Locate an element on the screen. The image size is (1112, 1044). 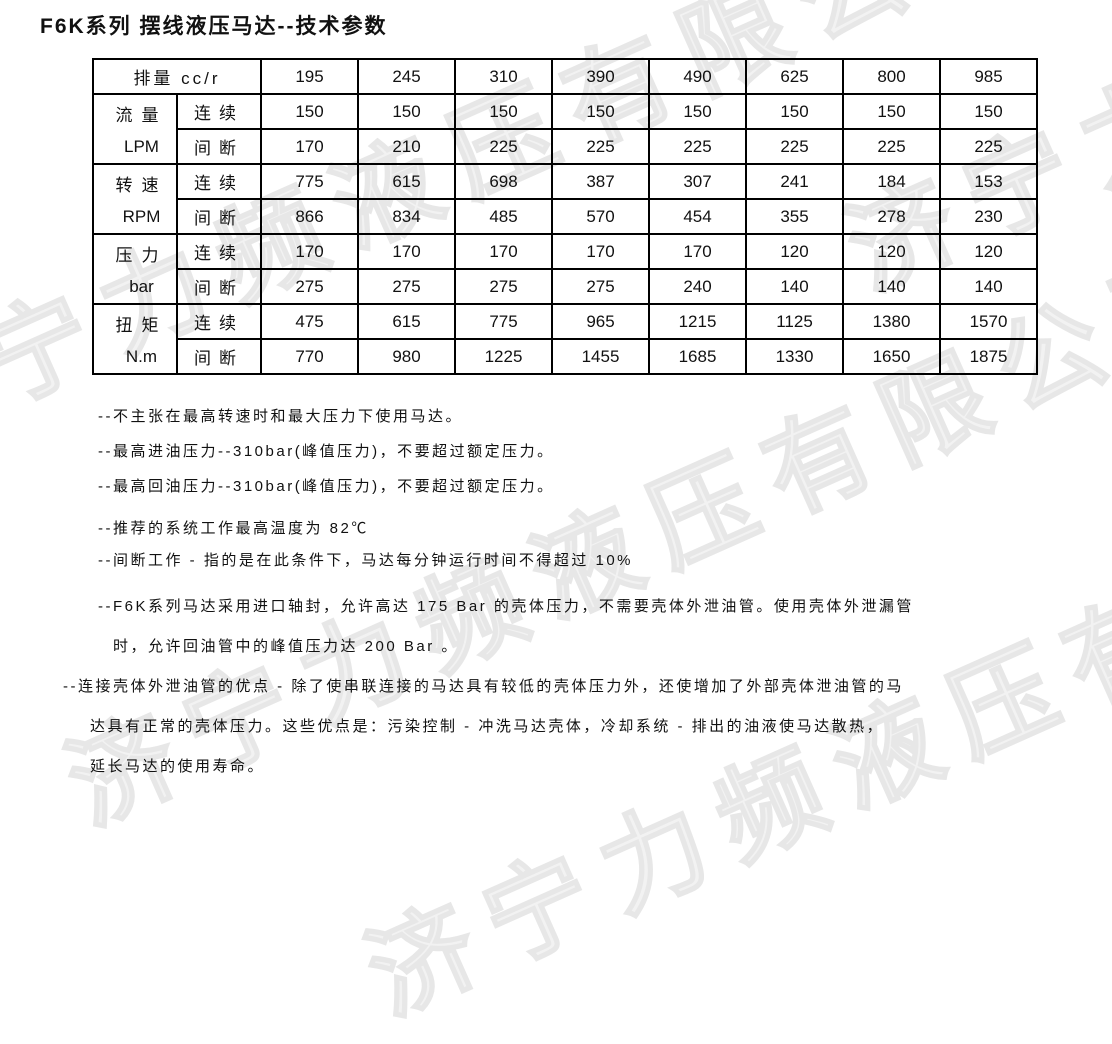
table-cell: 980 is located at coordinates (406, 356).